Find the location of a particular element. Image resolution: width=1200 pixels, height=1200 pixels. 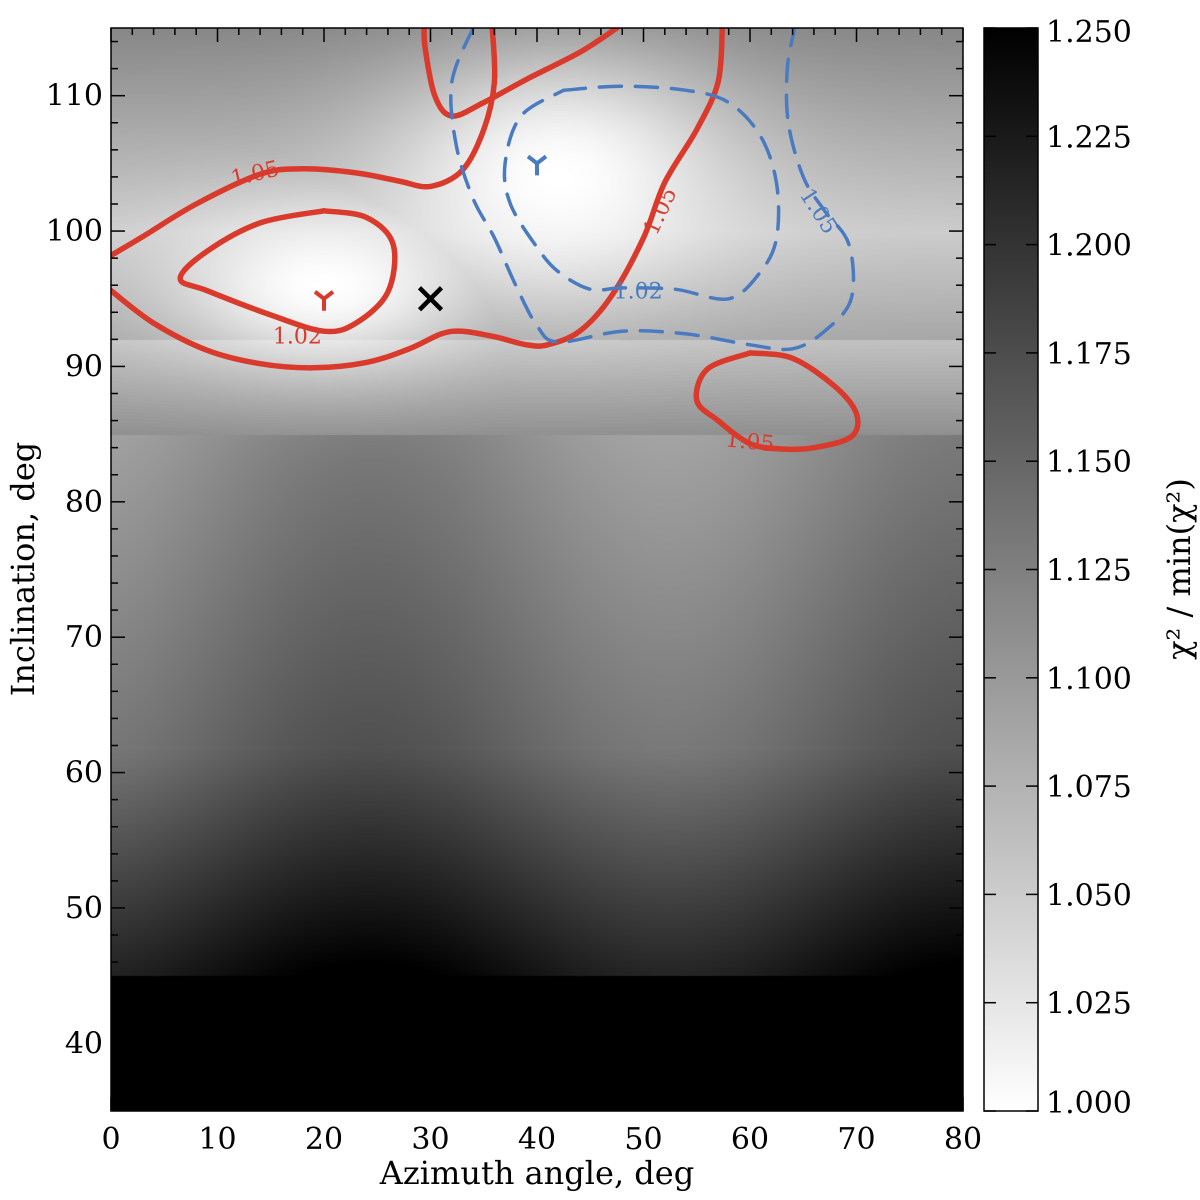

contour-label-red-1: 1.02 is located at coordinates (297, 336).